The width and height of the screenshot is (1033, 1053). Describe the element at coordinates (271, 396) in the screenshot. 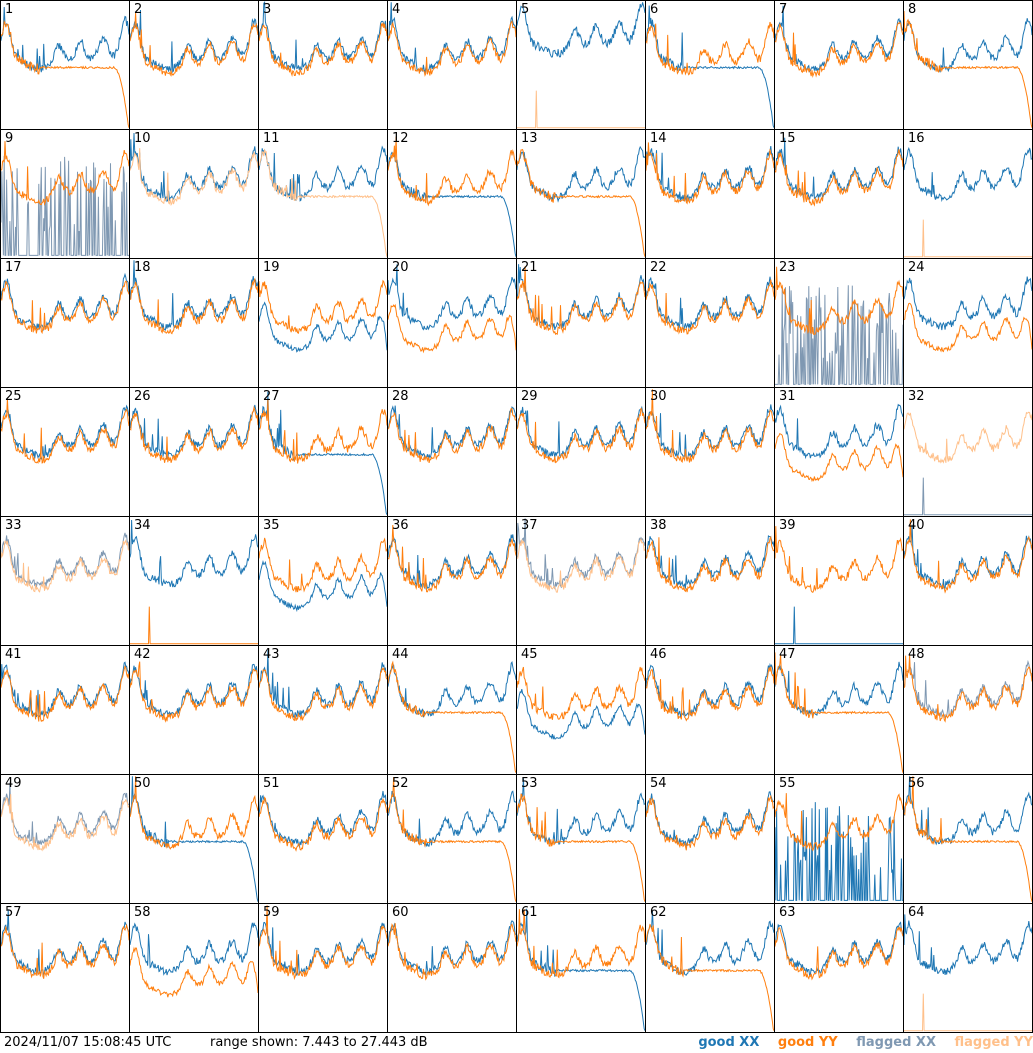

I see `panel-label: 27` at that location.